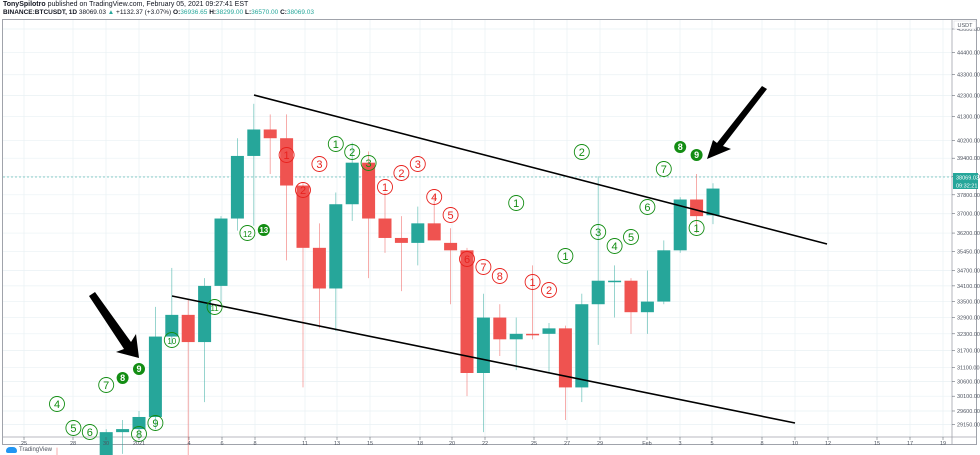 The height and width of the screenshot is (455, 980). I want to click on date-tick: Feb, so click(646, 444).